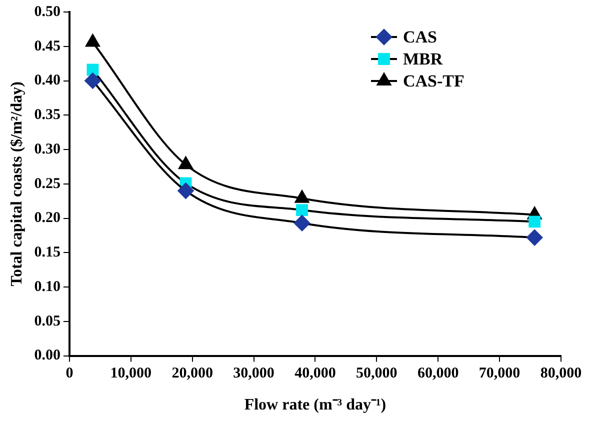 The height and width of the screenshot is (423, 591). I want to click on x-tick-label: 0, so click(70, 374).